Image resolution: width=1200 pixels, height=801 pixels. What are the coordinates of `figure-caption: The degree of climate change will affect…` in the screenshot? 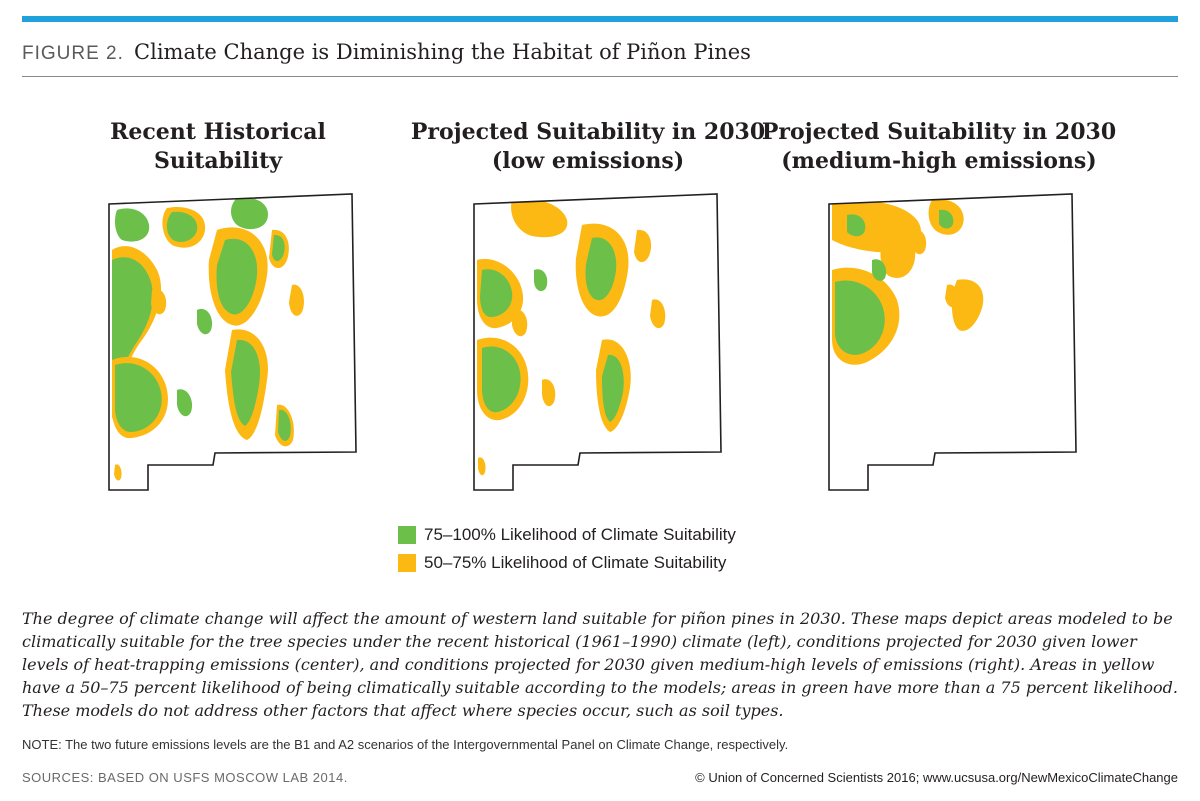 It's located at (600, 664).